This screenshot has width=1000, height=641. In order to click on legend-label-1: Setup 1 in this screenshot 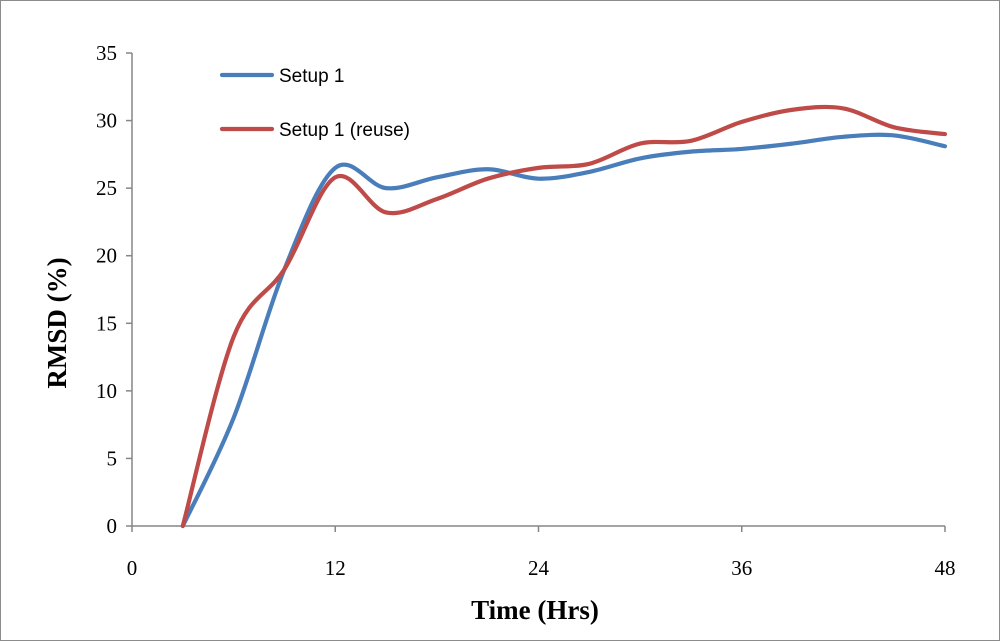, I will do `click(312, 76)`.